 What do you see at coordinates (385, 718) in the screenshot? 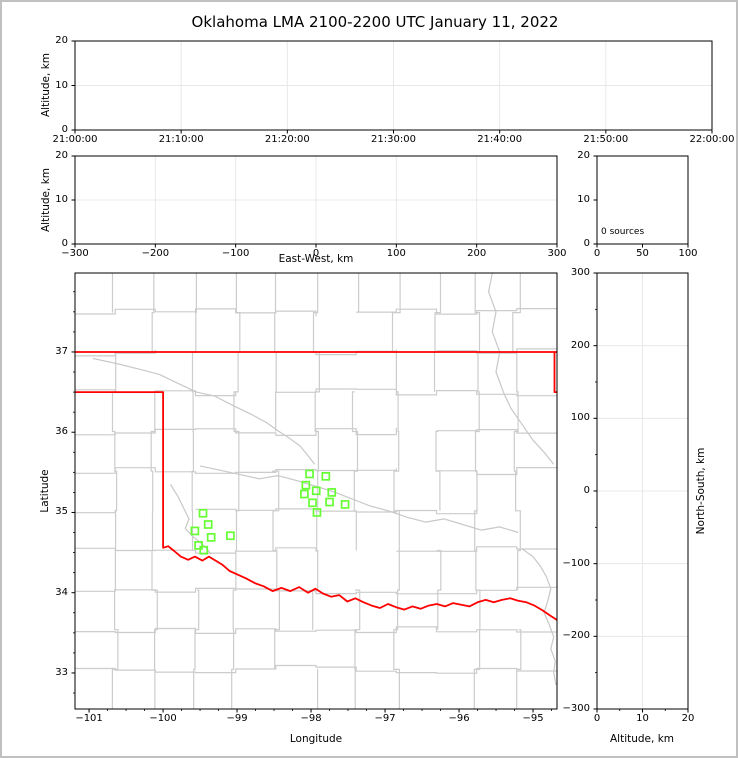
I see `x-tick-label: −97` at bounding box center [385, 718].